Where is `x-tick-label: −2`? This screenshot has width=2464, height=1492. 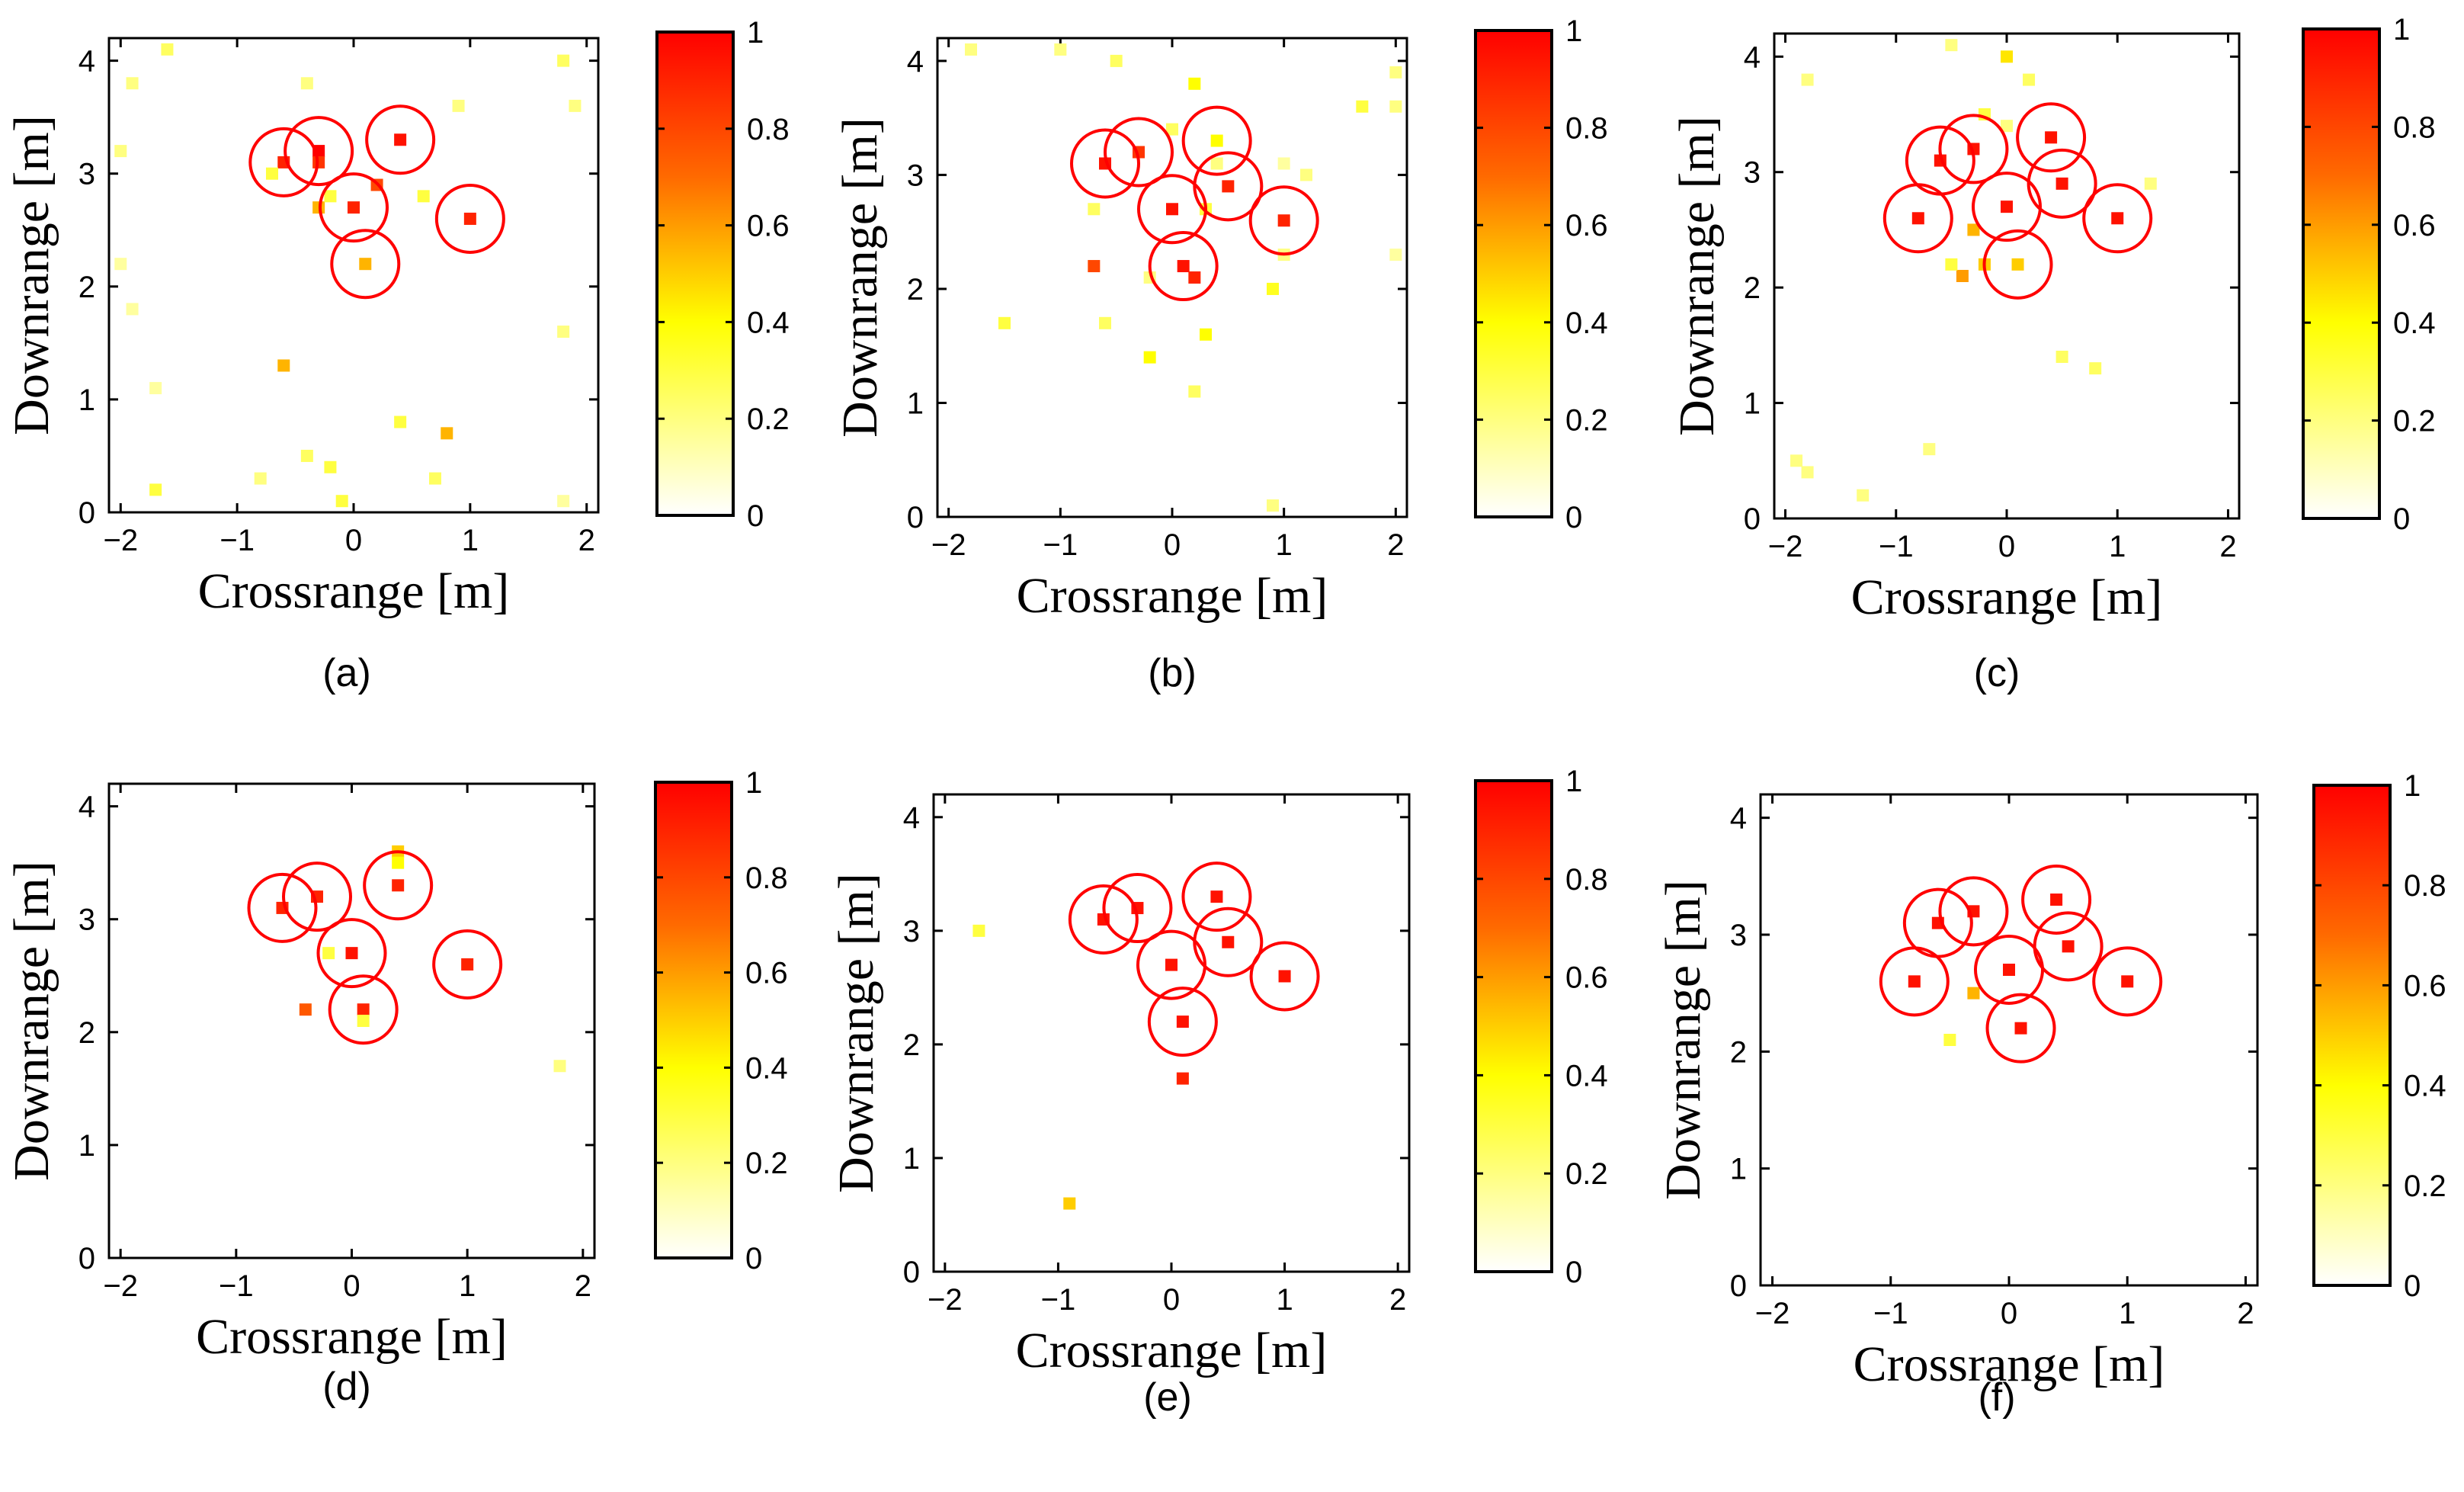 x-tick-label: −2 is located at coordinates (945, 1300).